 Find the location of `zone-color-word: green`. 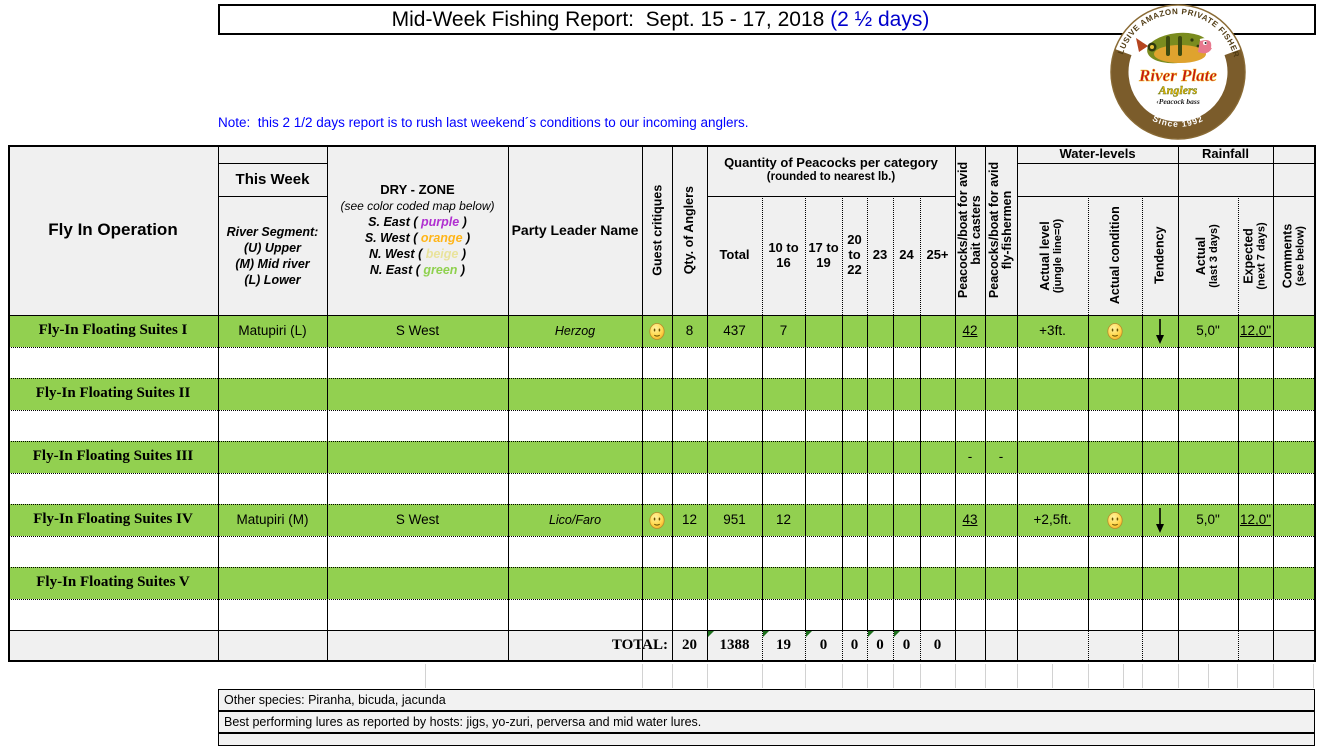

zone-color-word: green is located at coordinates (440, 270).